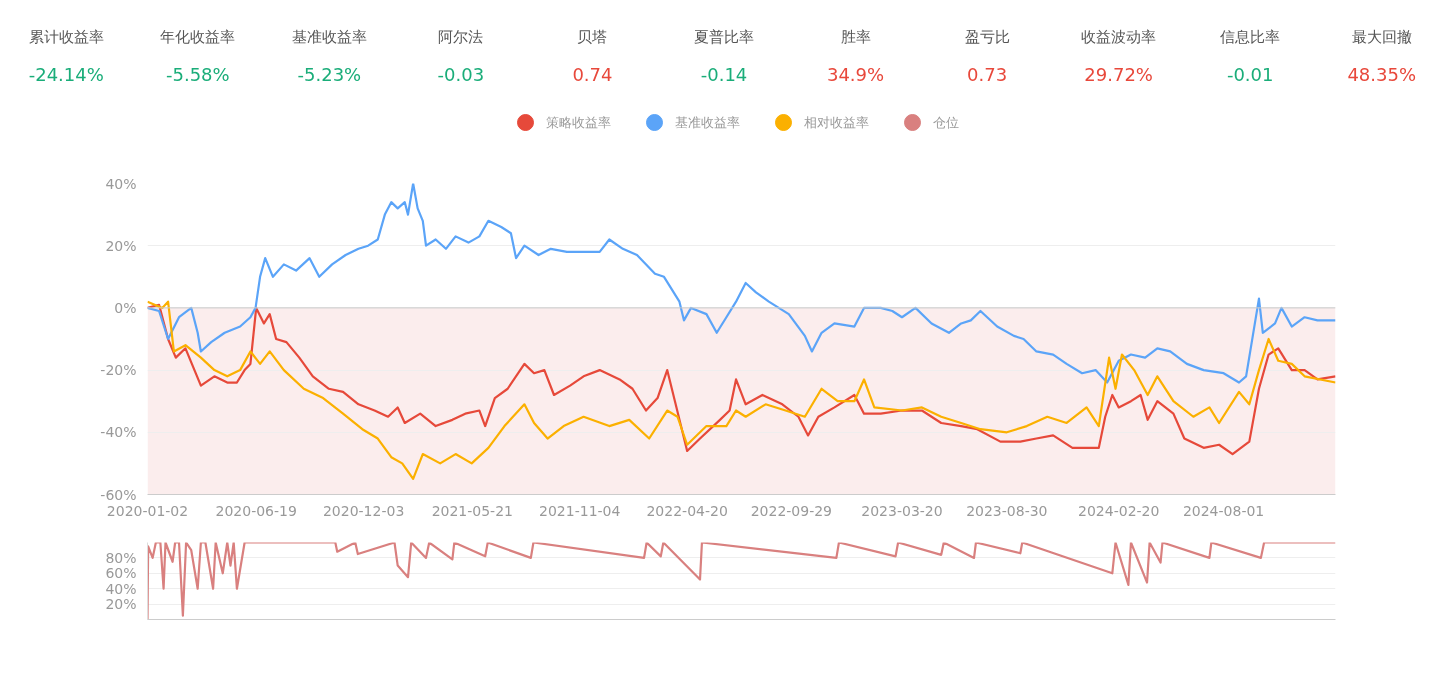  What do you see at coordinates (472, 510) in the screenshot?
I see `x-tick-label: 2021-05-21` at bounding box center [472, 510].